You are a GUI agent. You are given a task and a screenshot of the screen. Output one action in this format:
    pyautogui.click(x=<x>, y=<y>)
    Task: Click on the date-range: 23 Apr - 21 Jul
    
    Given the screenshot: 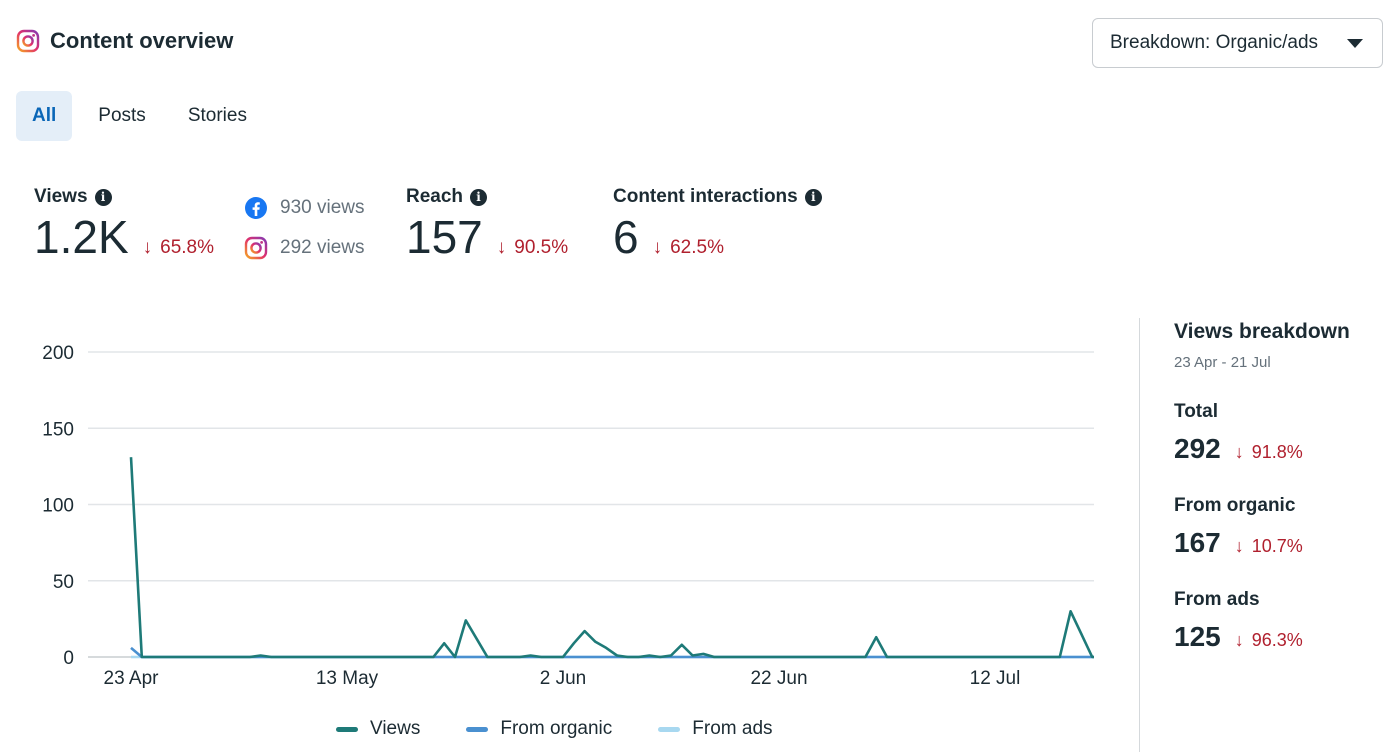 What is the action you would take?
    pyautogui.click(x=1222, y=362)
    